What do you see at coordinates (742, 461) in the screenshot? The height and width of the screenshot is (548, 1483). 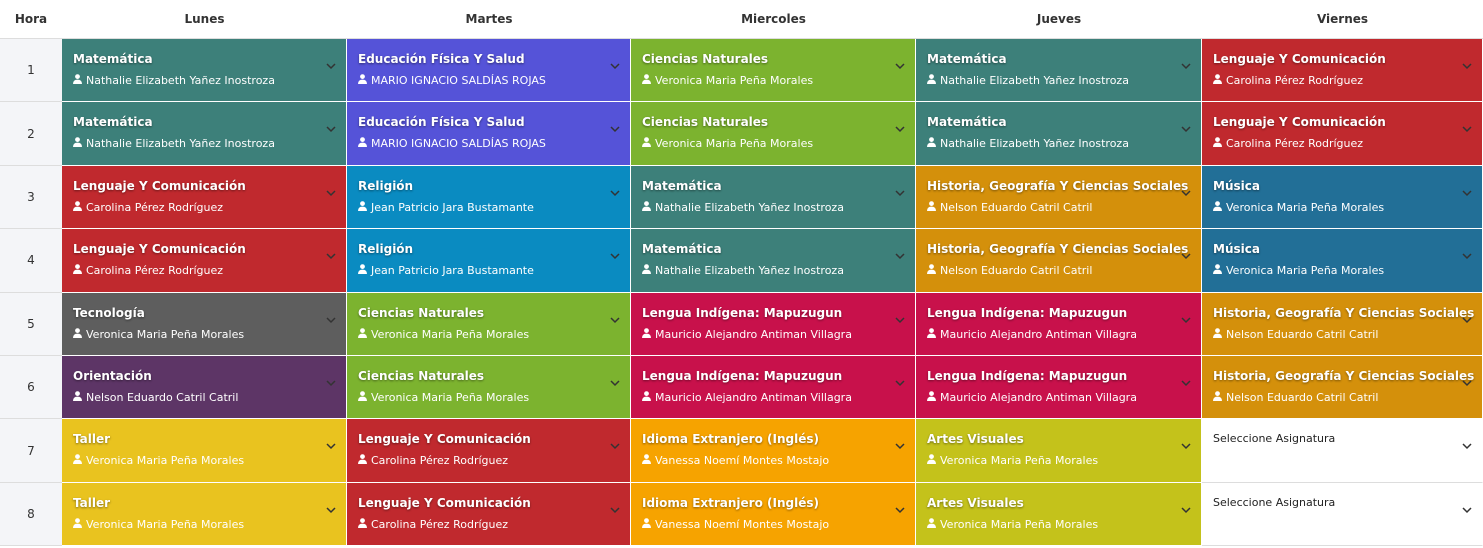 I see `teacher-name: Vanessa Noemí Montes Mostajo` at bounding box center [742, 461].